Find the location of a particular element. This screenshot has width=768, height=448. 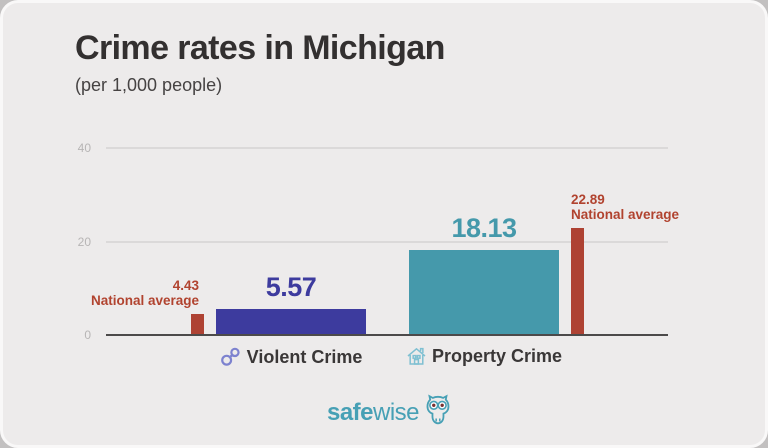

owl-icon is located at coordinates (438, 412).